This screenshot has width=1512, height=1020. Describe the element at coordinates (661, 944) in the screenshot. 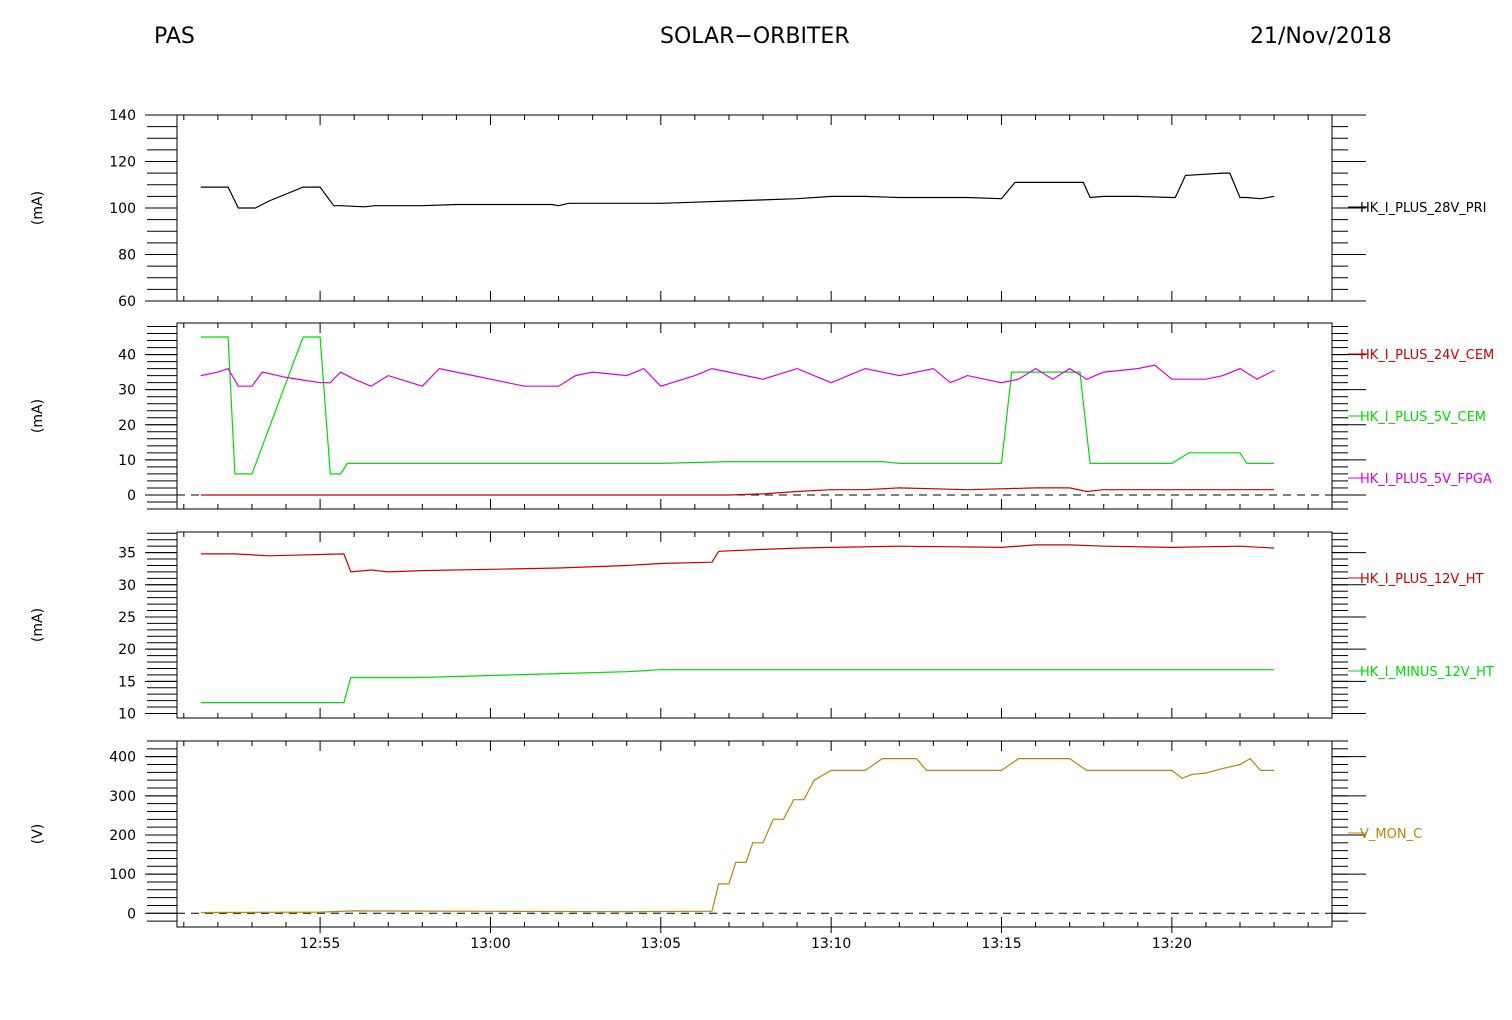

I see `x-tick-label: 13:05` at that location.